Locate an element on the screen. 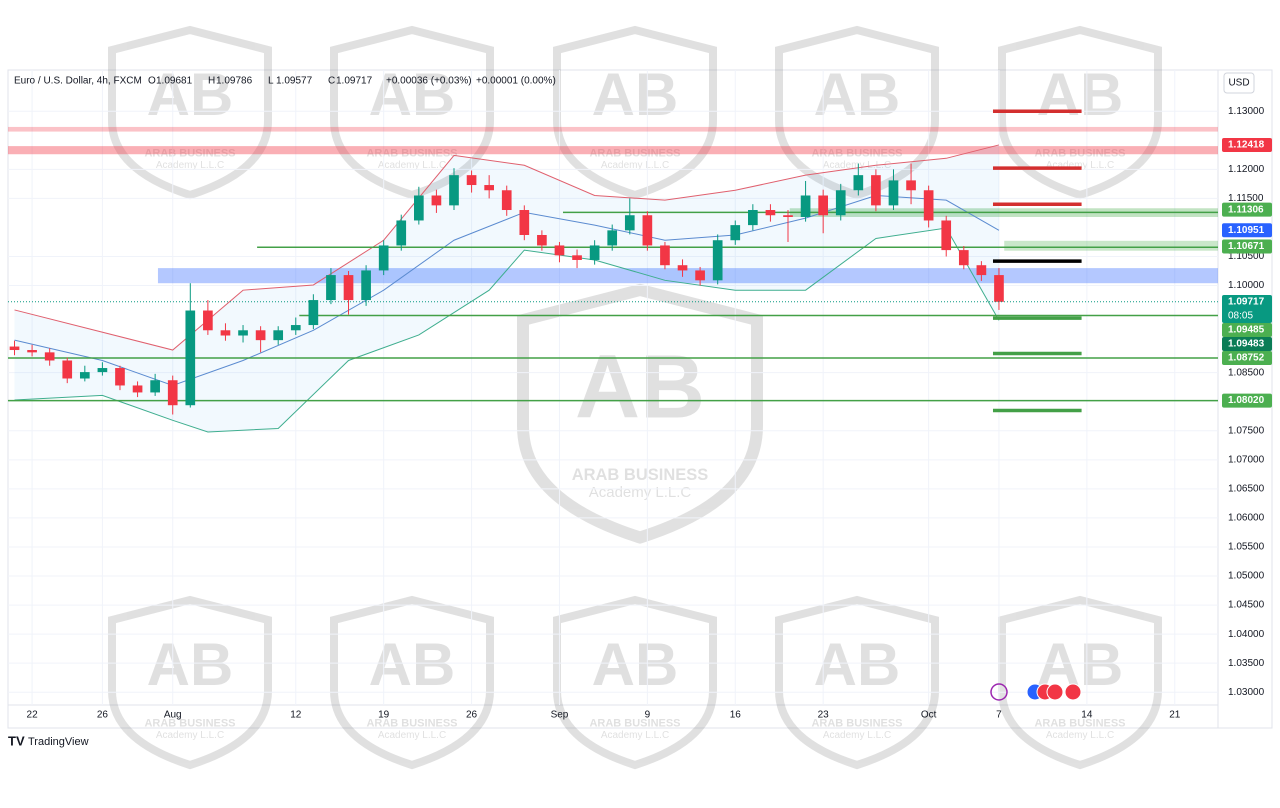 Image resolution: width=1280 pixels, height=808 pixels. x-tick-label: 19 is located at coordinates (384, 715).